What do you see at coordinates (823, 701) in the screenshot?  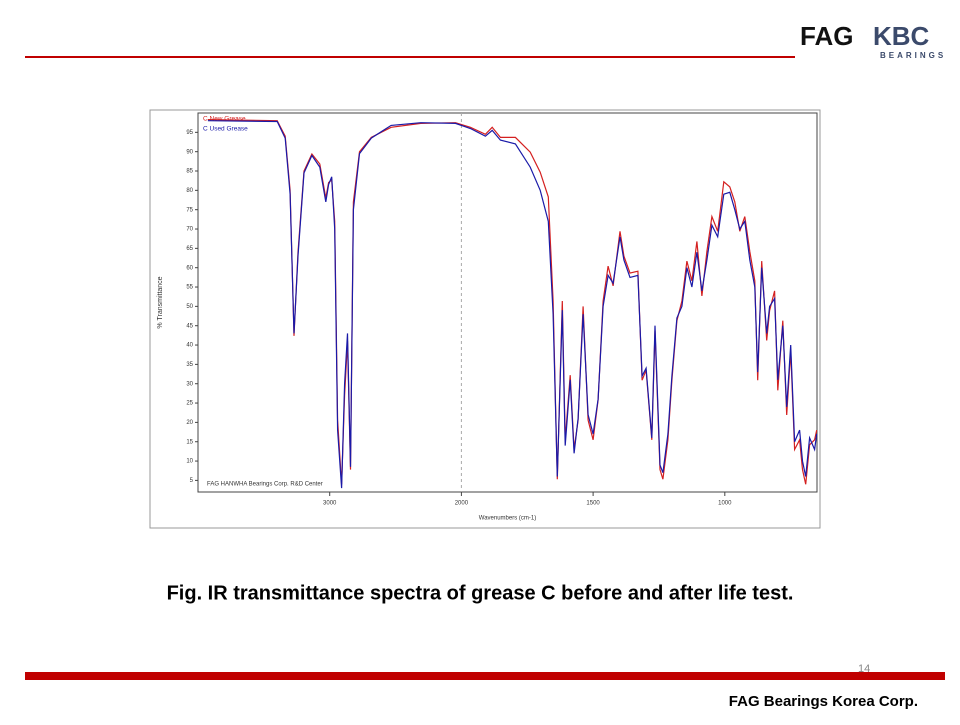 I see `footer-text: FAG Bearings Korea Corp.` at bounding box center [823, 701].